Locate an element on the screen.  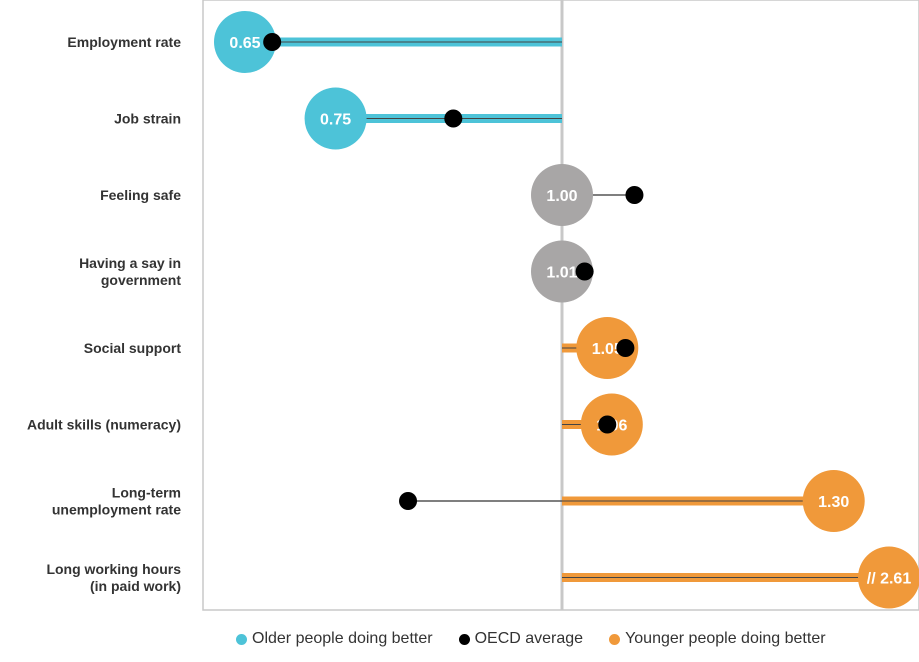
legend-item-older: Older people doing better is located at coordinates (334, 639).